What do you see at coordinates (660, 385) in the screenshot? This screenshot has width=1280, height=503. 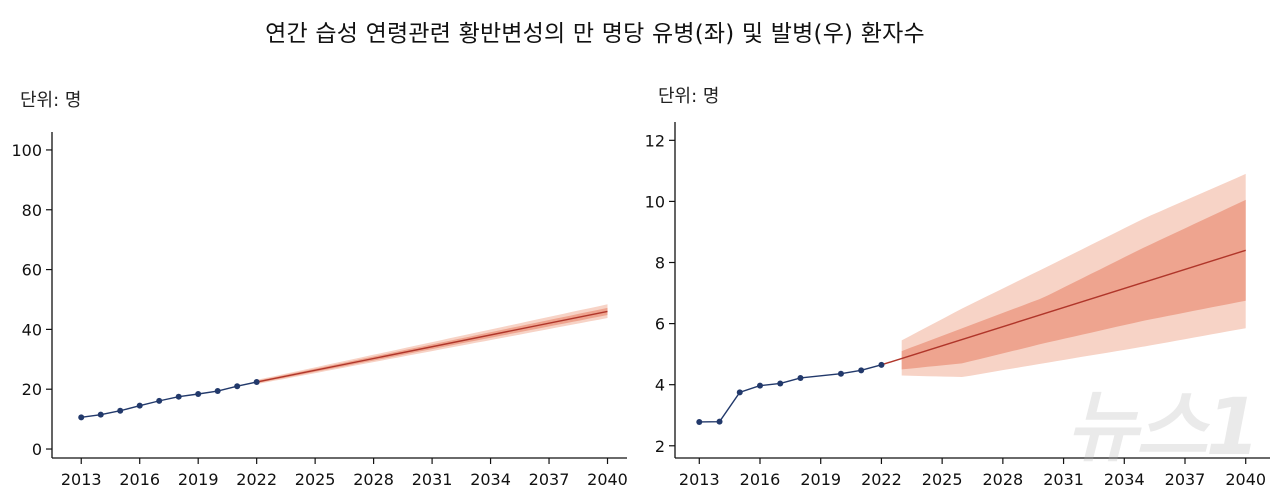 I see `y-tick-label: 4` at bounding box center [660, 385].